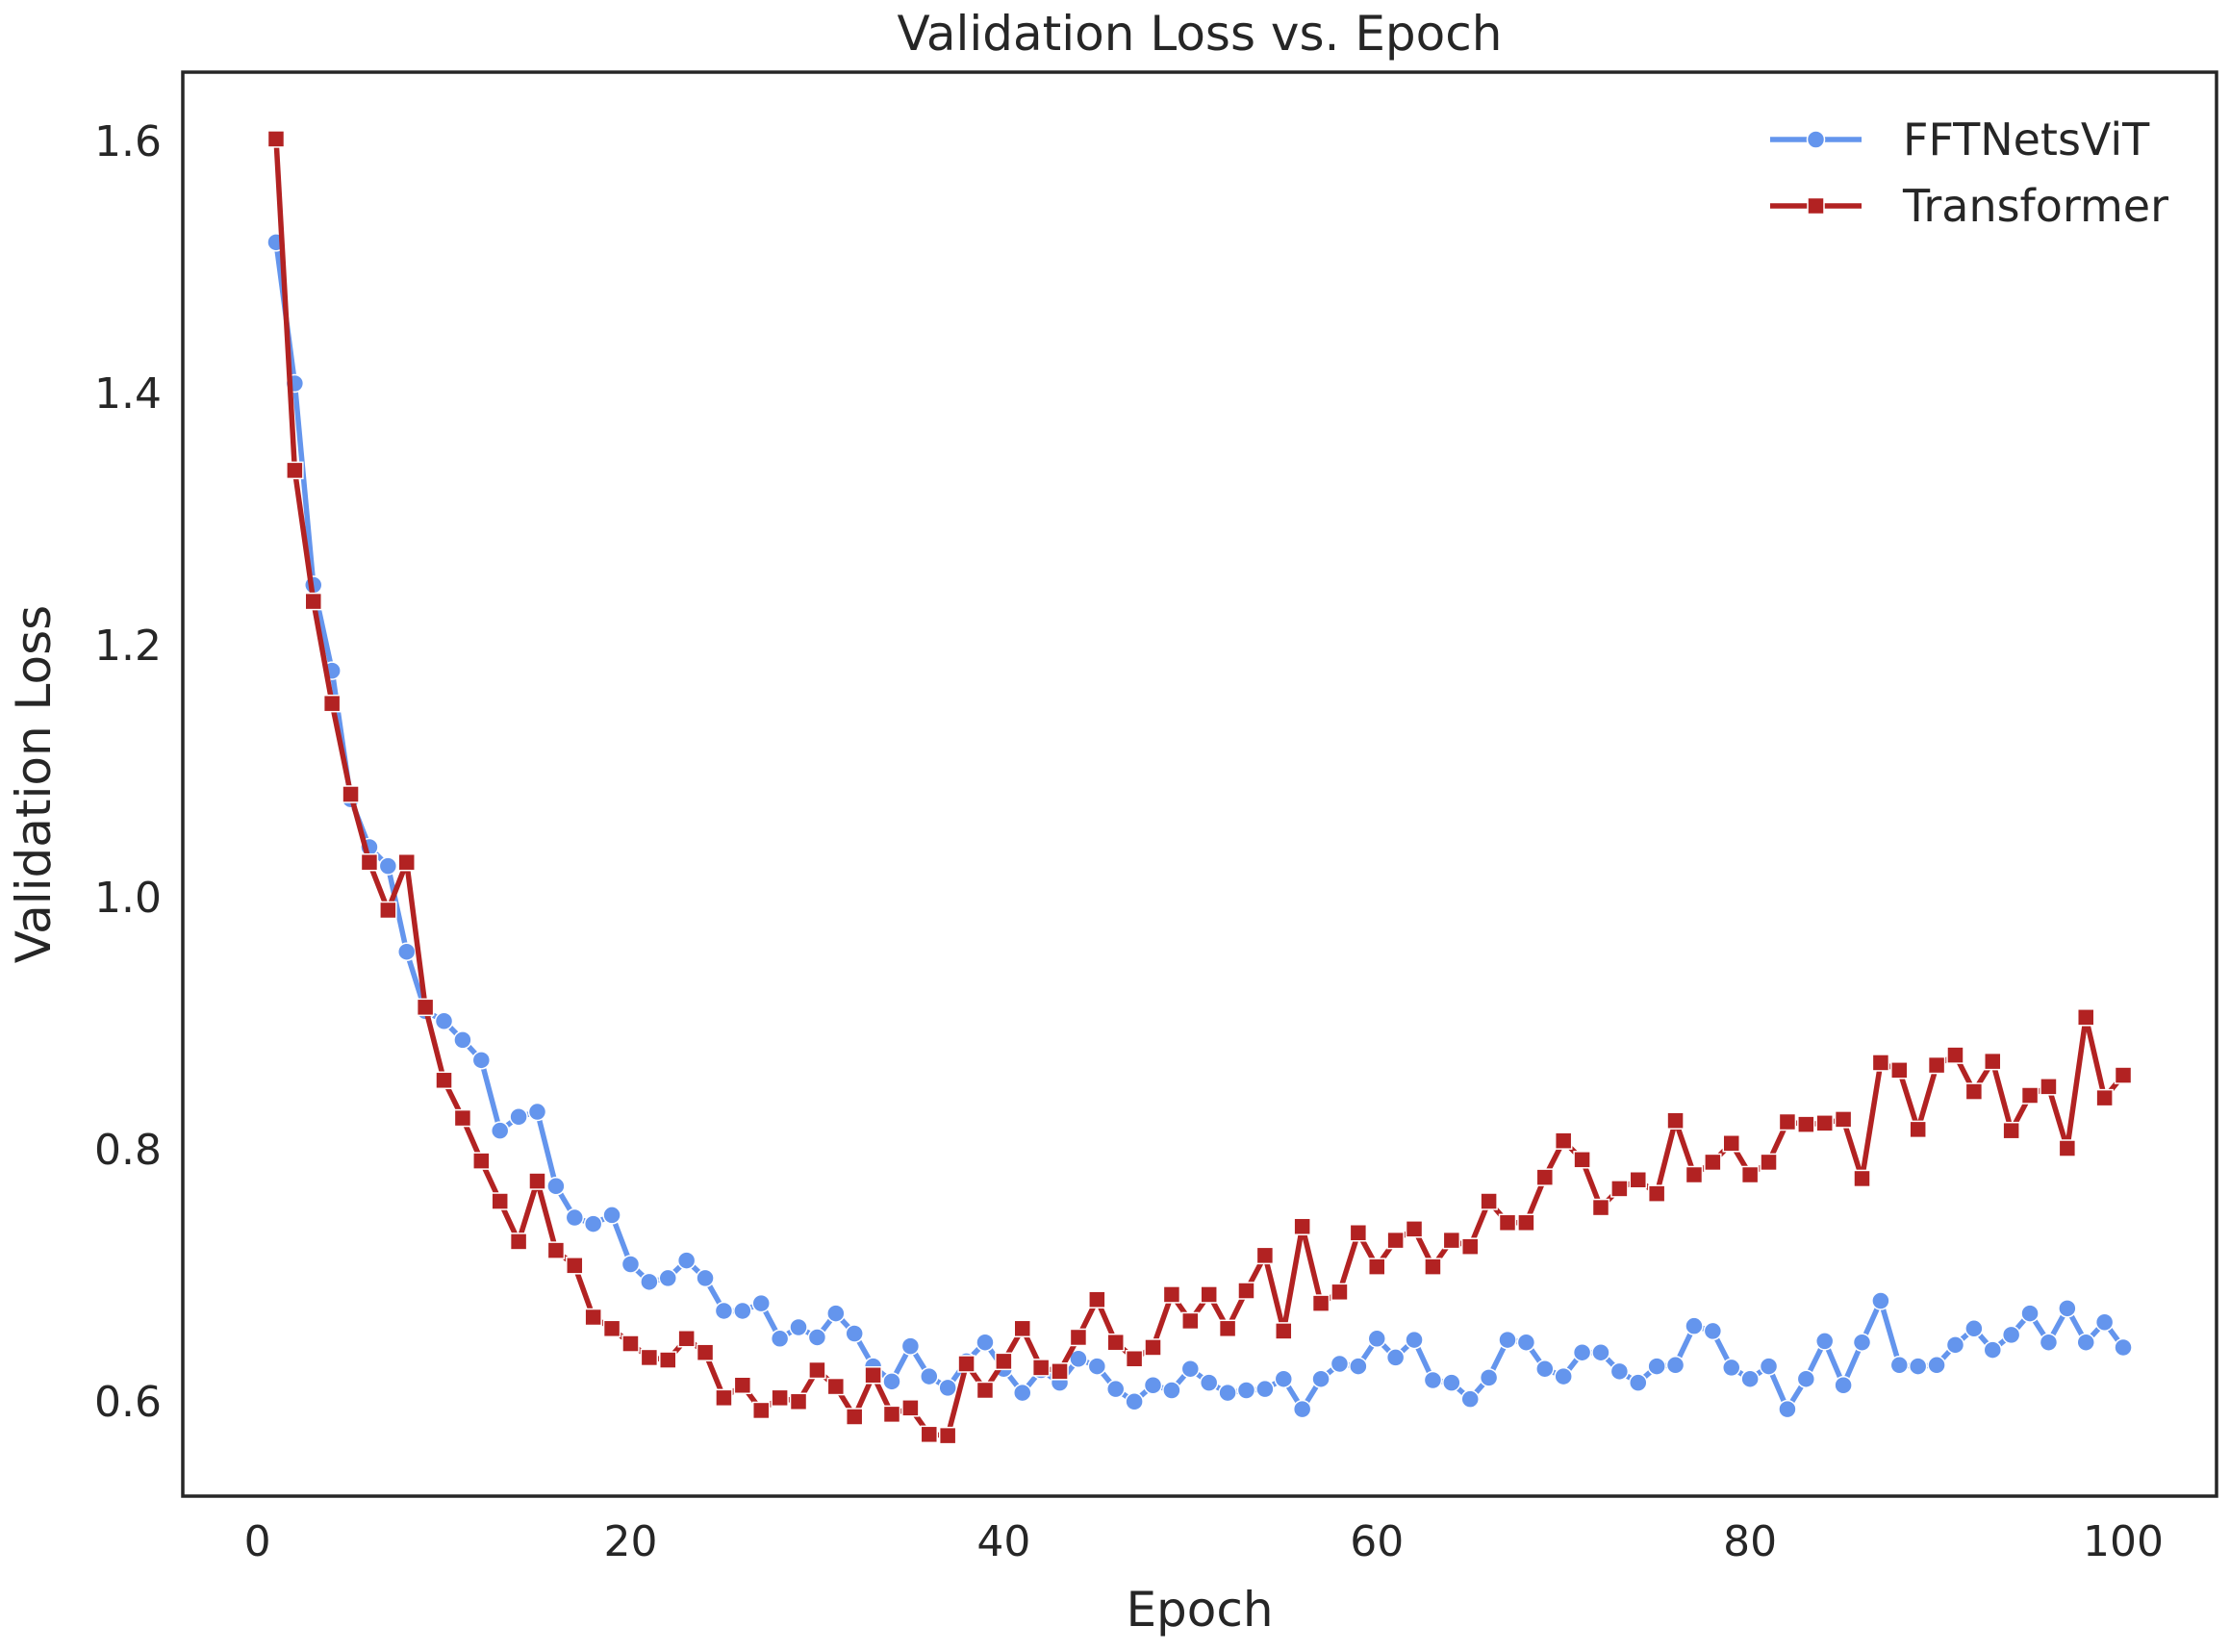 This screenshot has width=2230, height=1652. Describe the element at coordinates (128, 898) in the screenshot. I see `y-tick-label-1.0: 1.0` at that location.